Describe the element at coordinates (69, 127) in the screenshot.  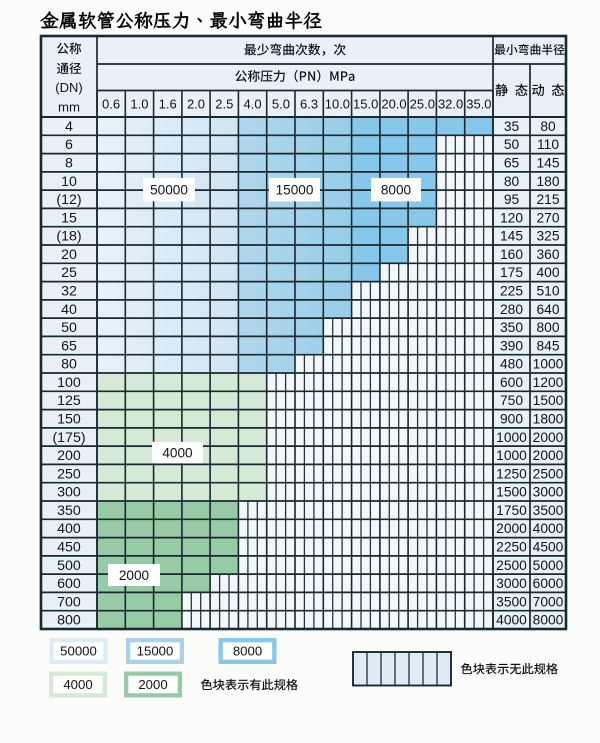
I see `svg-text: 4` at that location.